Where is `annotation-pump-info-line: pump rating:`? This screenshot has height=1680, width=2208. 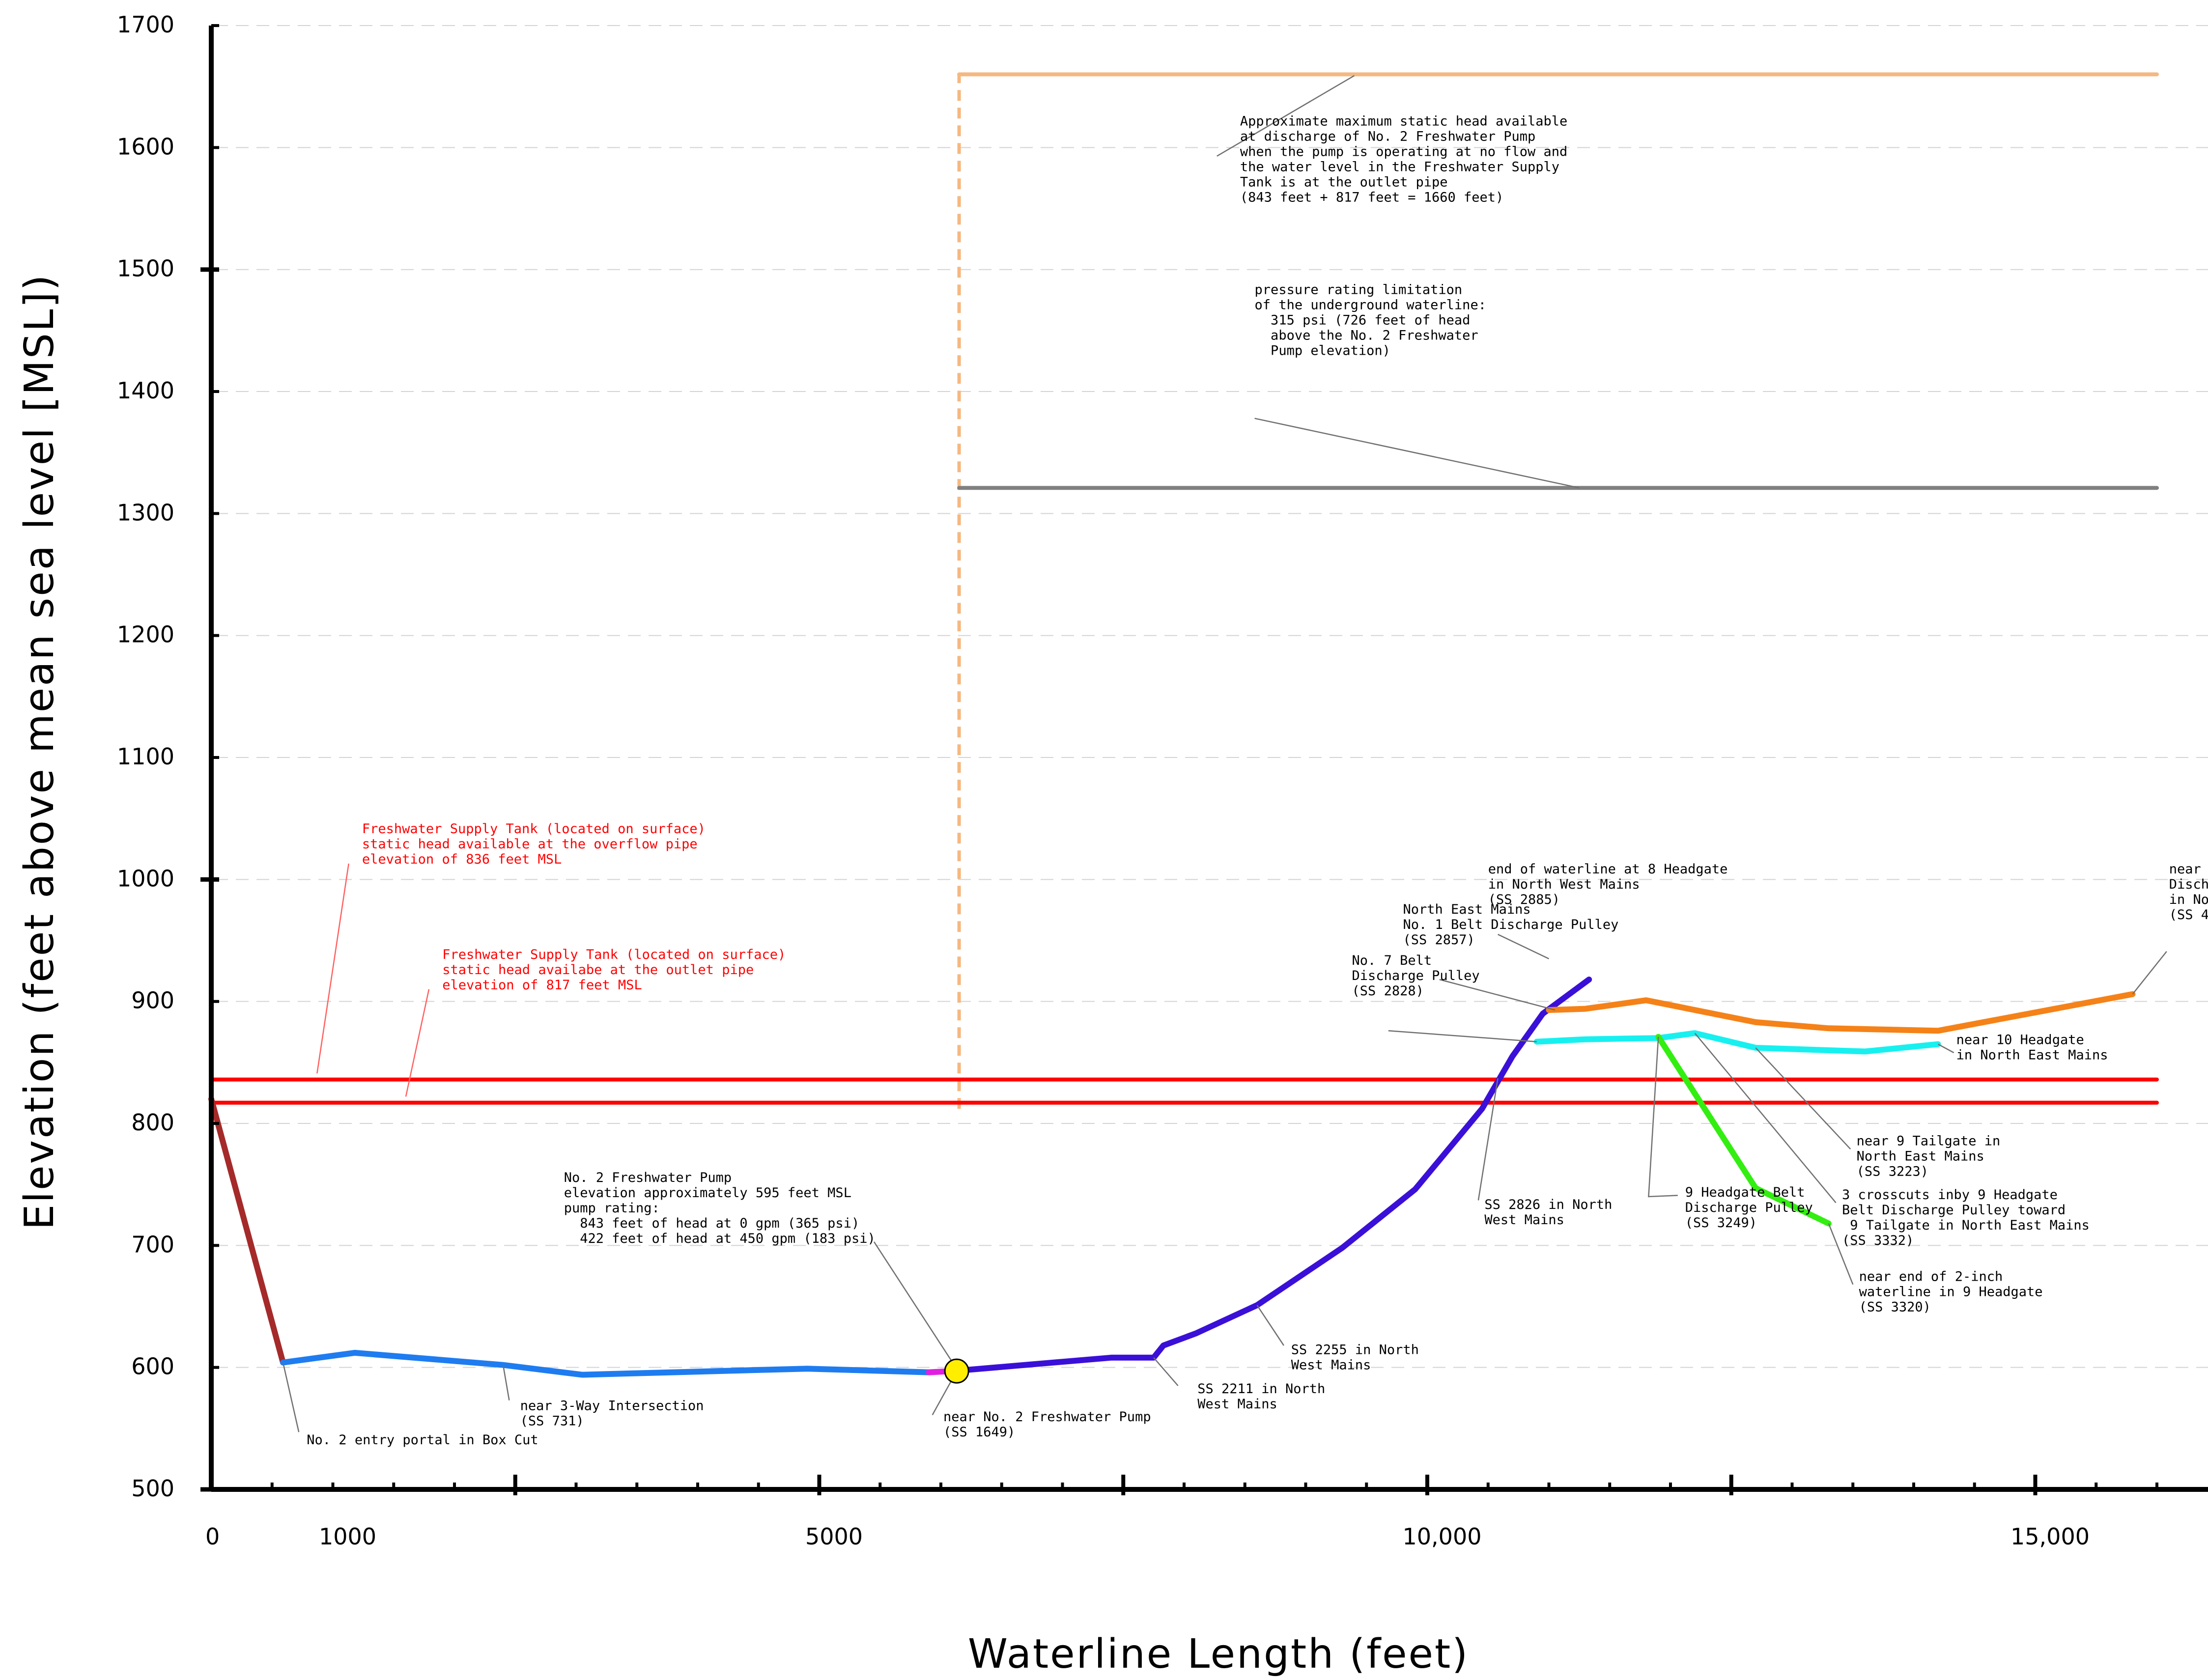
annotation-pump-info-line: pump rating: is located at coordinates (612, 1208).